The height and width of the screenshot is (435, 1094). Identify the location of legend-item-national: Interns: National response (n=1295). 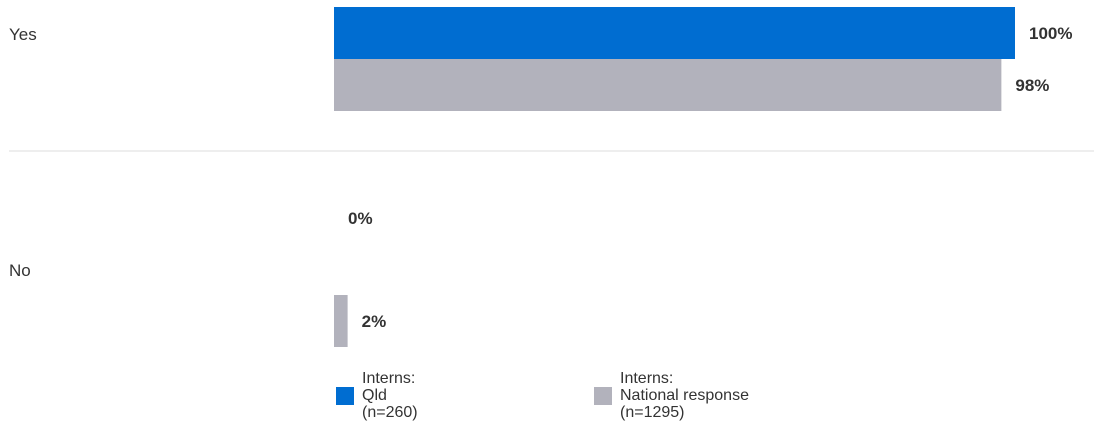
(671, 395).